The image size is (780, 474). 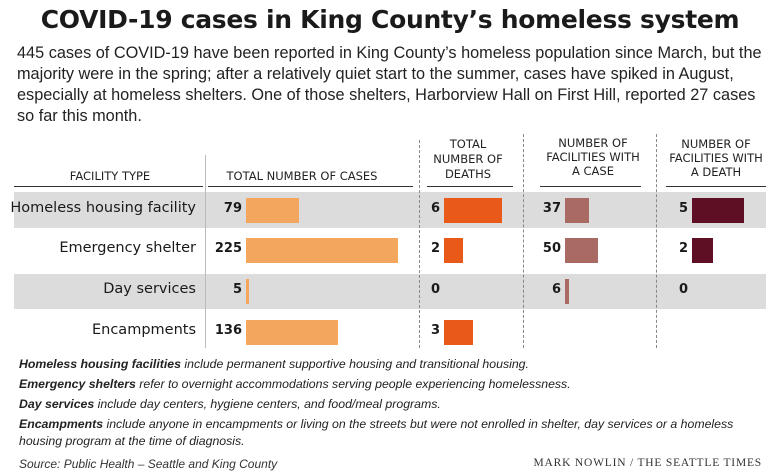 What do you see at coordinates (647, 463) in the screenshot?
I see `credit-text: MARK NOWLIN / THE SEATTLE TIMES` at bounding box center [647, 463].